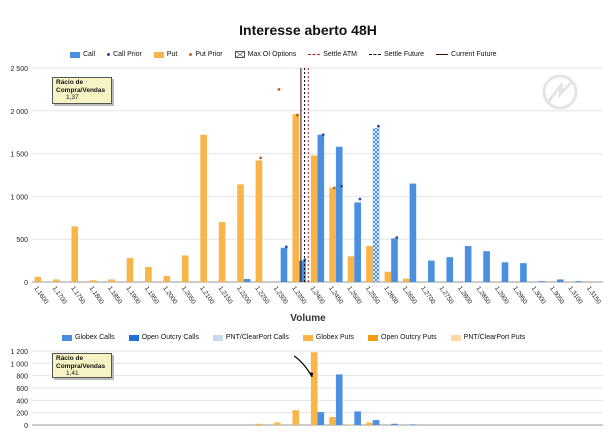 The height and width of the screenshot is (437, 616). What do you see at coordinates (172, 54) in the screenshot?
I see `legend-put-label: Put` at bounding box center [172, 54].